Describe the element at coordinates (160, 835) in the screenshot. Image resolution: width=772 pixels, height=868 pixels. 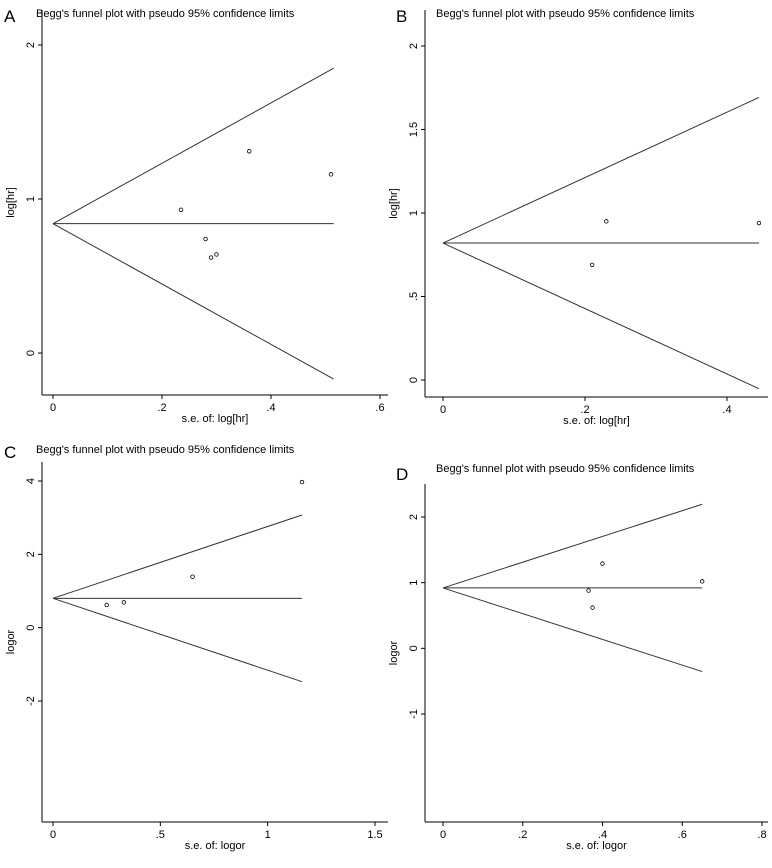
I see `x-tick-label: .5` at that location.